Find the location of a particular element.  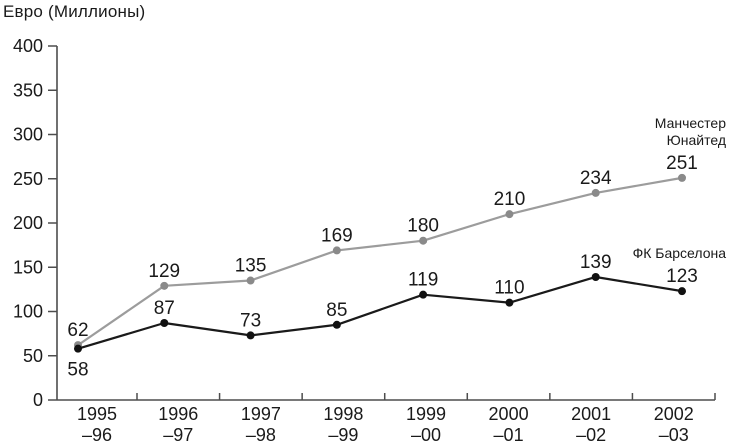

x-tick-label-year: 2000 is located at coordinates (509, 414).